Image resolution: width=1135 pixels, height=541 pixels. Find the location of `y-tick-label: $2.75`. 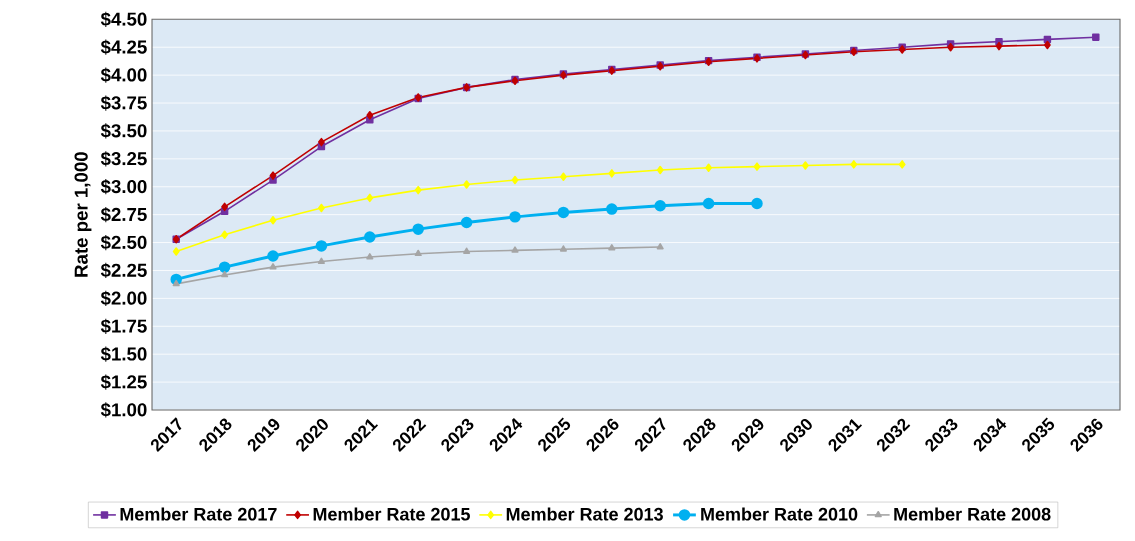

y-tick-label: $2.75 is located at coordinates (123, 215).